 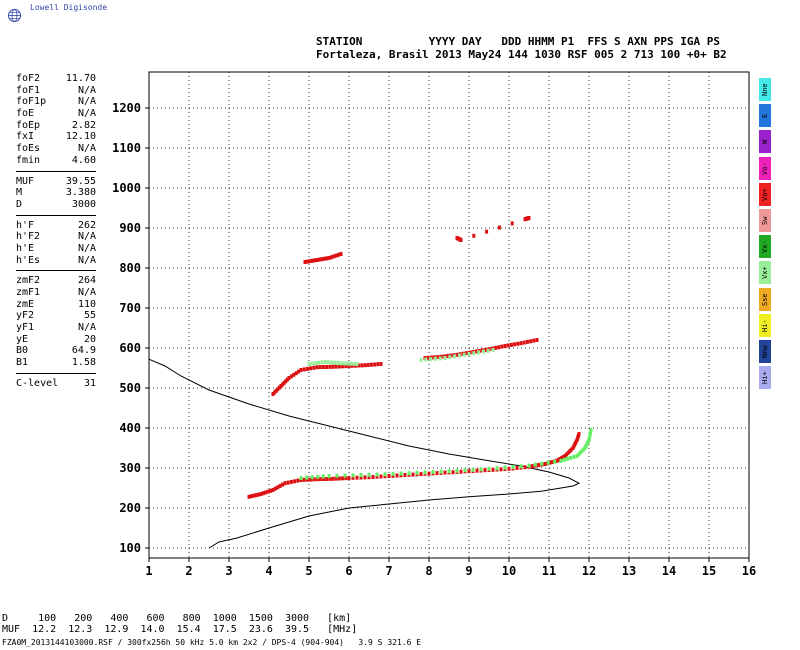 What do you see at coordinates (80, 137) in the screenshot?
I see `param-value: 12.10` at bounding box center [80, 137].